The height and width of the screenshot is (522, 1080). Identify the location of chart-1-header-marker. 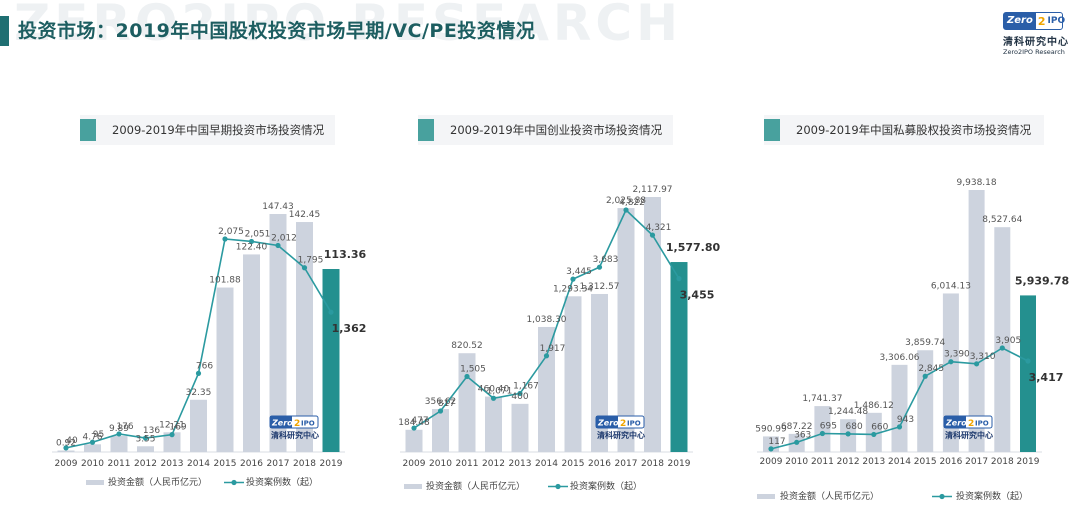
(88, 130).